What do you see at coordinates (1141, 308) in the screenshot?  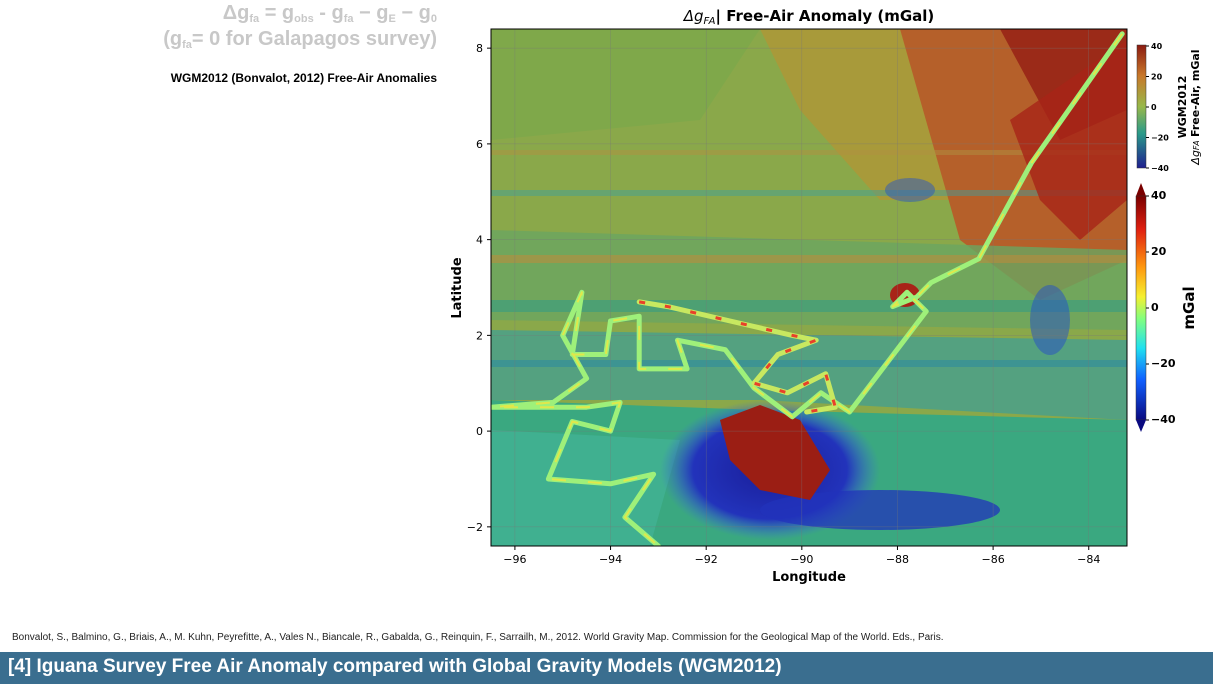 I see `survey-colorbar` at bounding box center [1141, 308].